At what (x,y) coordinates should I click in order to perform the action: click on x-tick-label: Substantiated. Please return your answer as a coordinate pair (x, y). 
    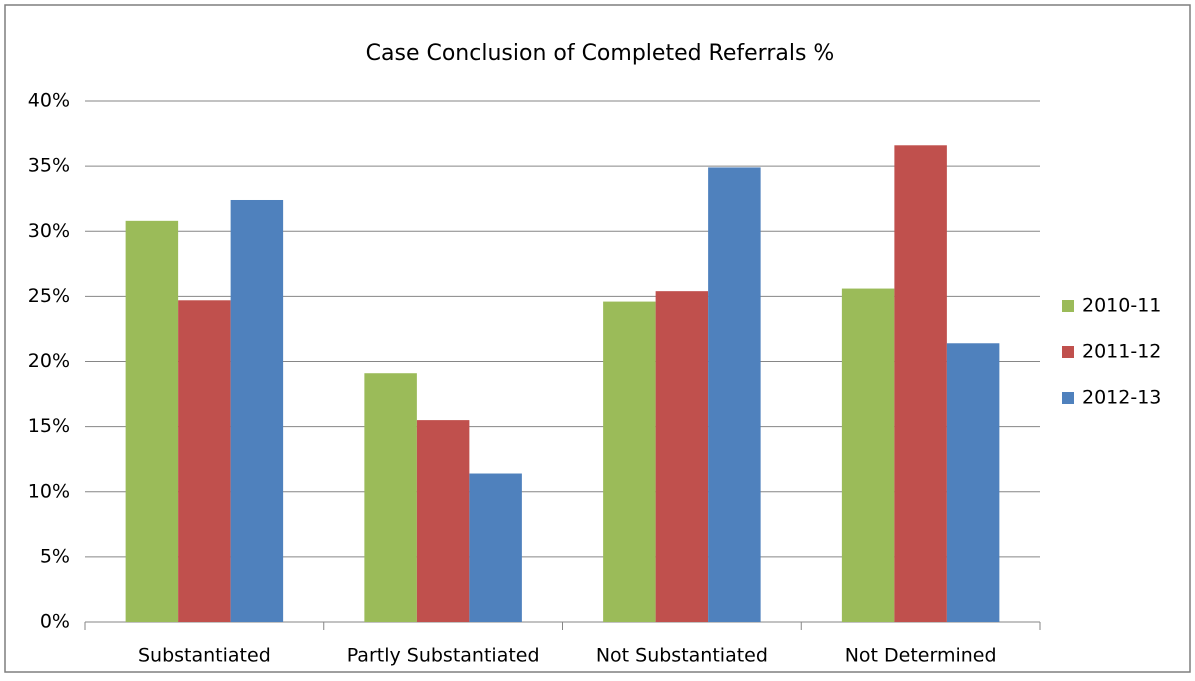
    Looking at the image, I should click on (204, 656).